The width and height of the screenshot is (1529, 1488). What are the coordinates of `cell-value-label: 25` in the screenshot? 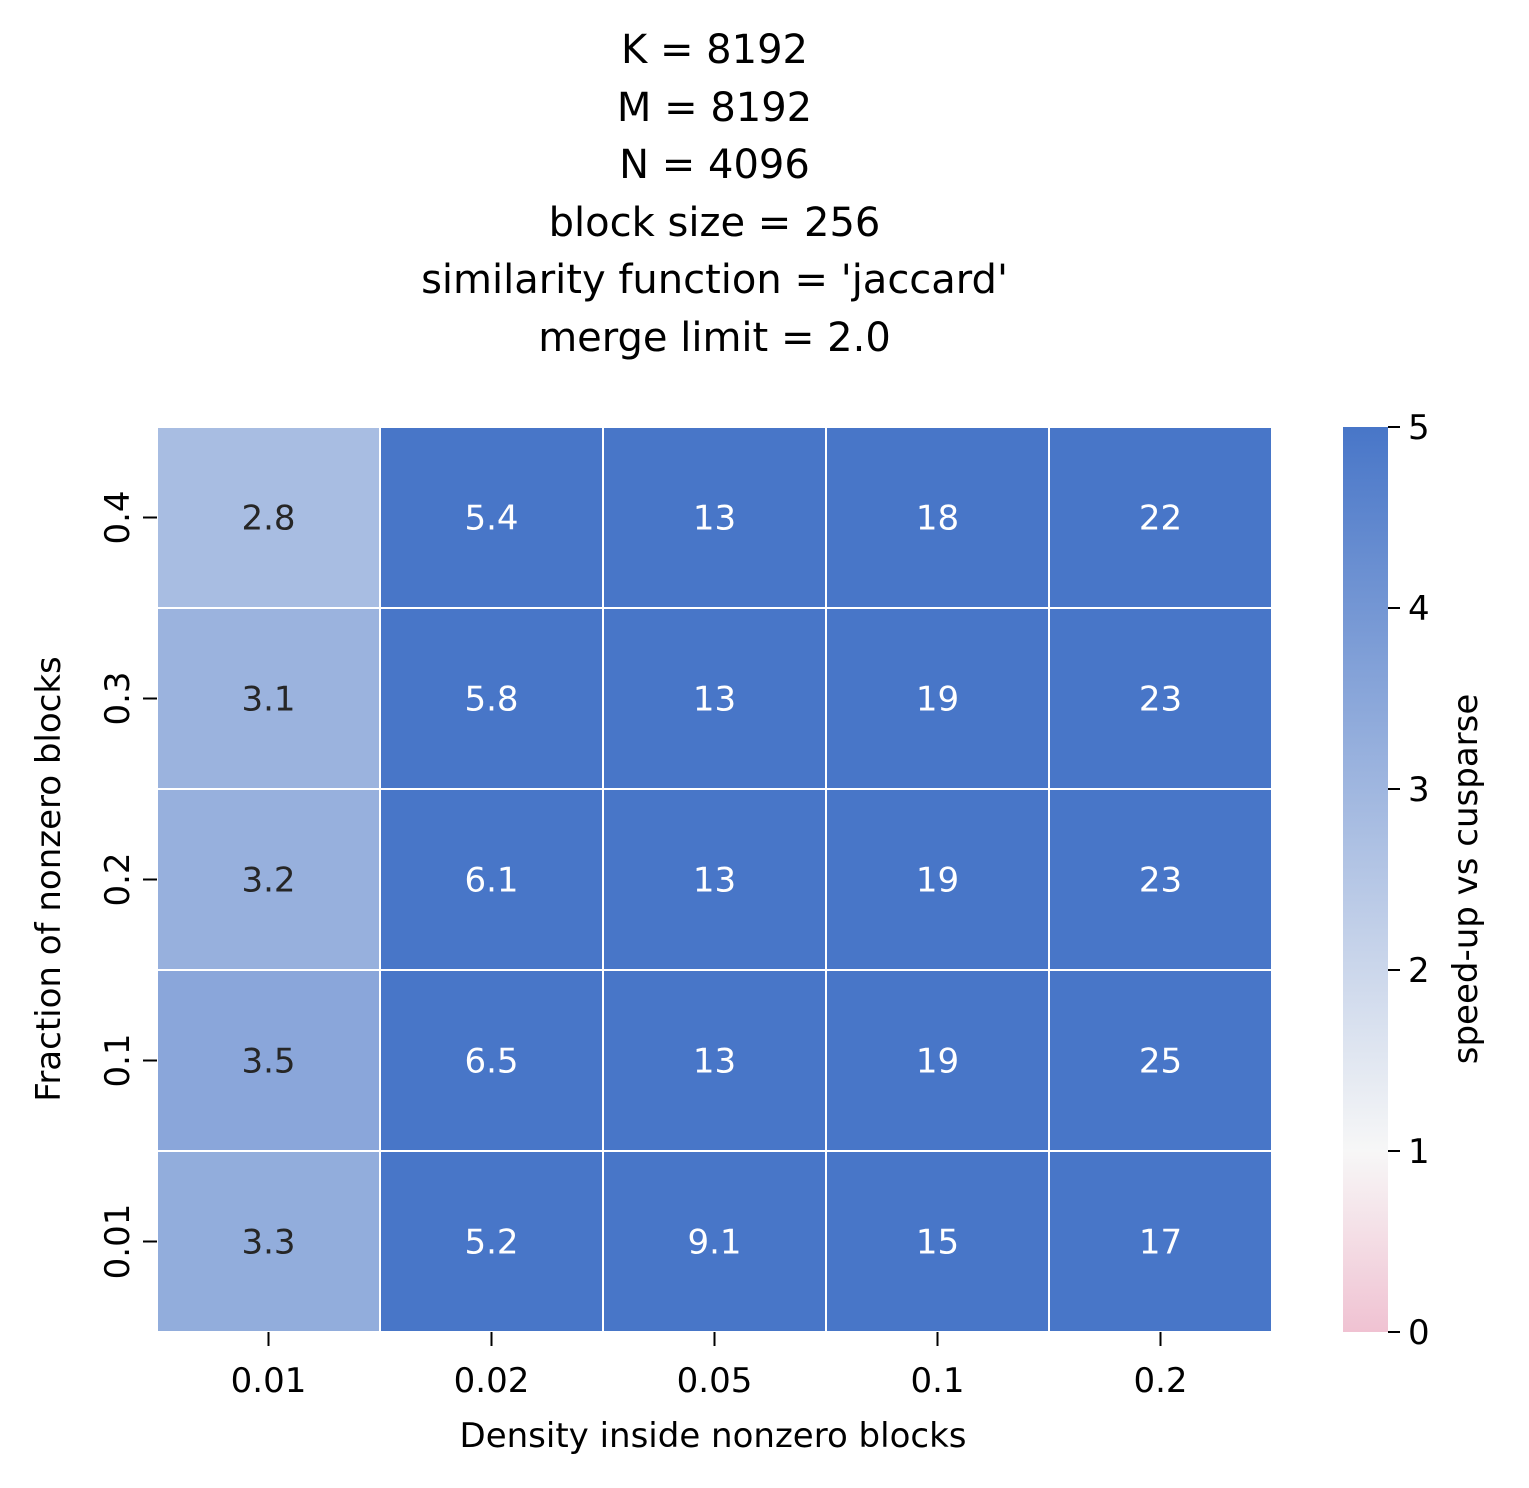 It's located at (1160, 1062).